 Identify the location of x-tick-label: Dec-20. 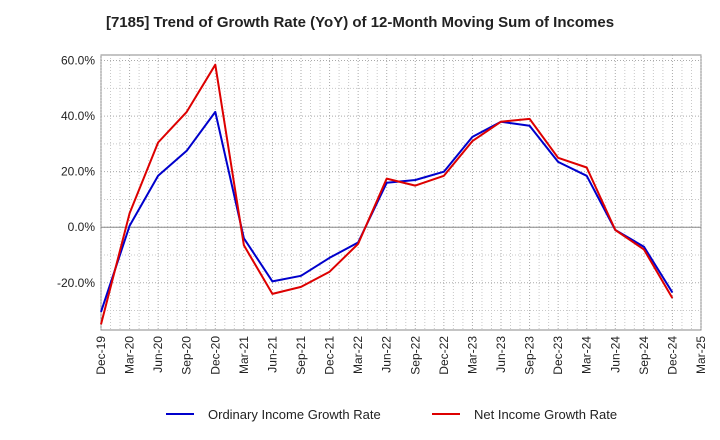
(215, 355).